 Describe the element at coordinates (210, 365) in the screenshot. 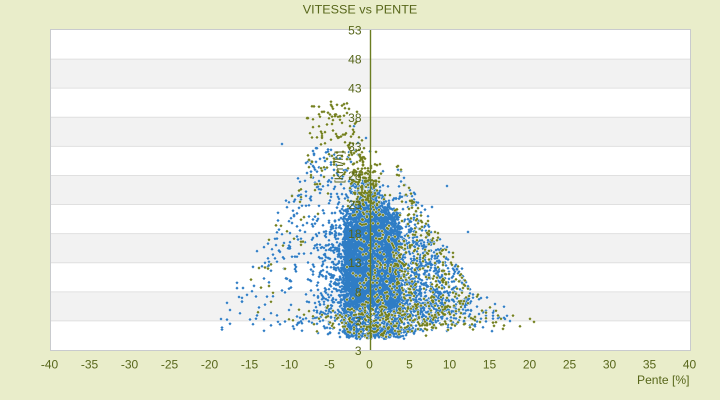

I see `svg-text: -20` at that location.